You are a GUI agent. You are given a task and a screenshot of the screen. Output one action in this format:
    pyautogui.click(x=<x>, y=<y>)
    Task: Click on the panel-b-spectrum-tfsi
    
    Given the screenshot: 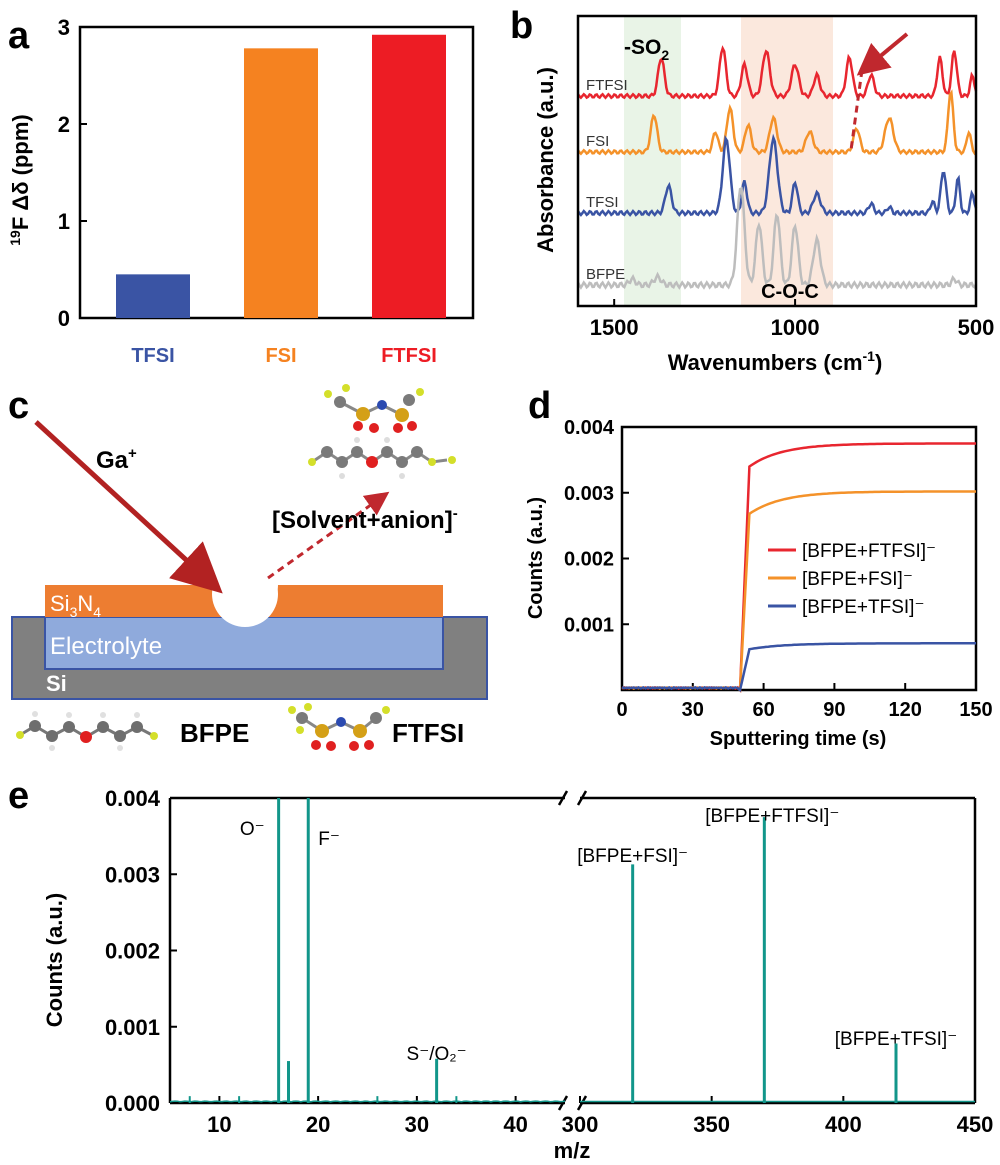 What is the action you would take?
    pyautogui.click(x=777, y=175)
    